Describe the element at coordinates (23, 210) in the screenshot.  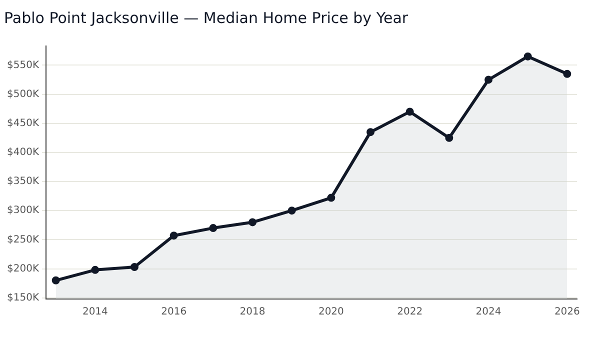
I see `y-tick-label: $300K` at that location.